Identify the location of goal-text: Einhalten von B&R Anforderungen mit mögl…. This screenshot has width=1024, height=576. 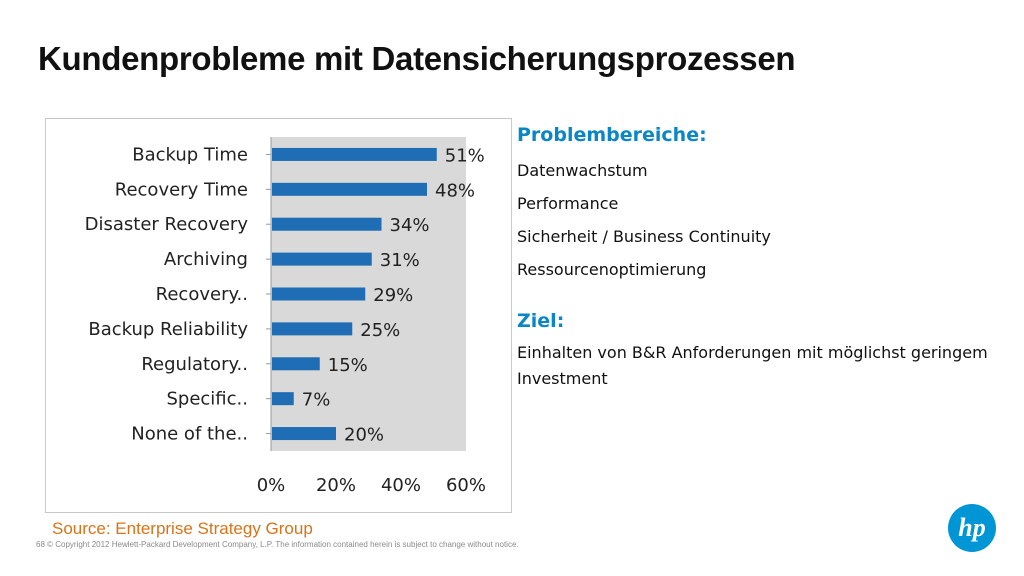
(752, 365).